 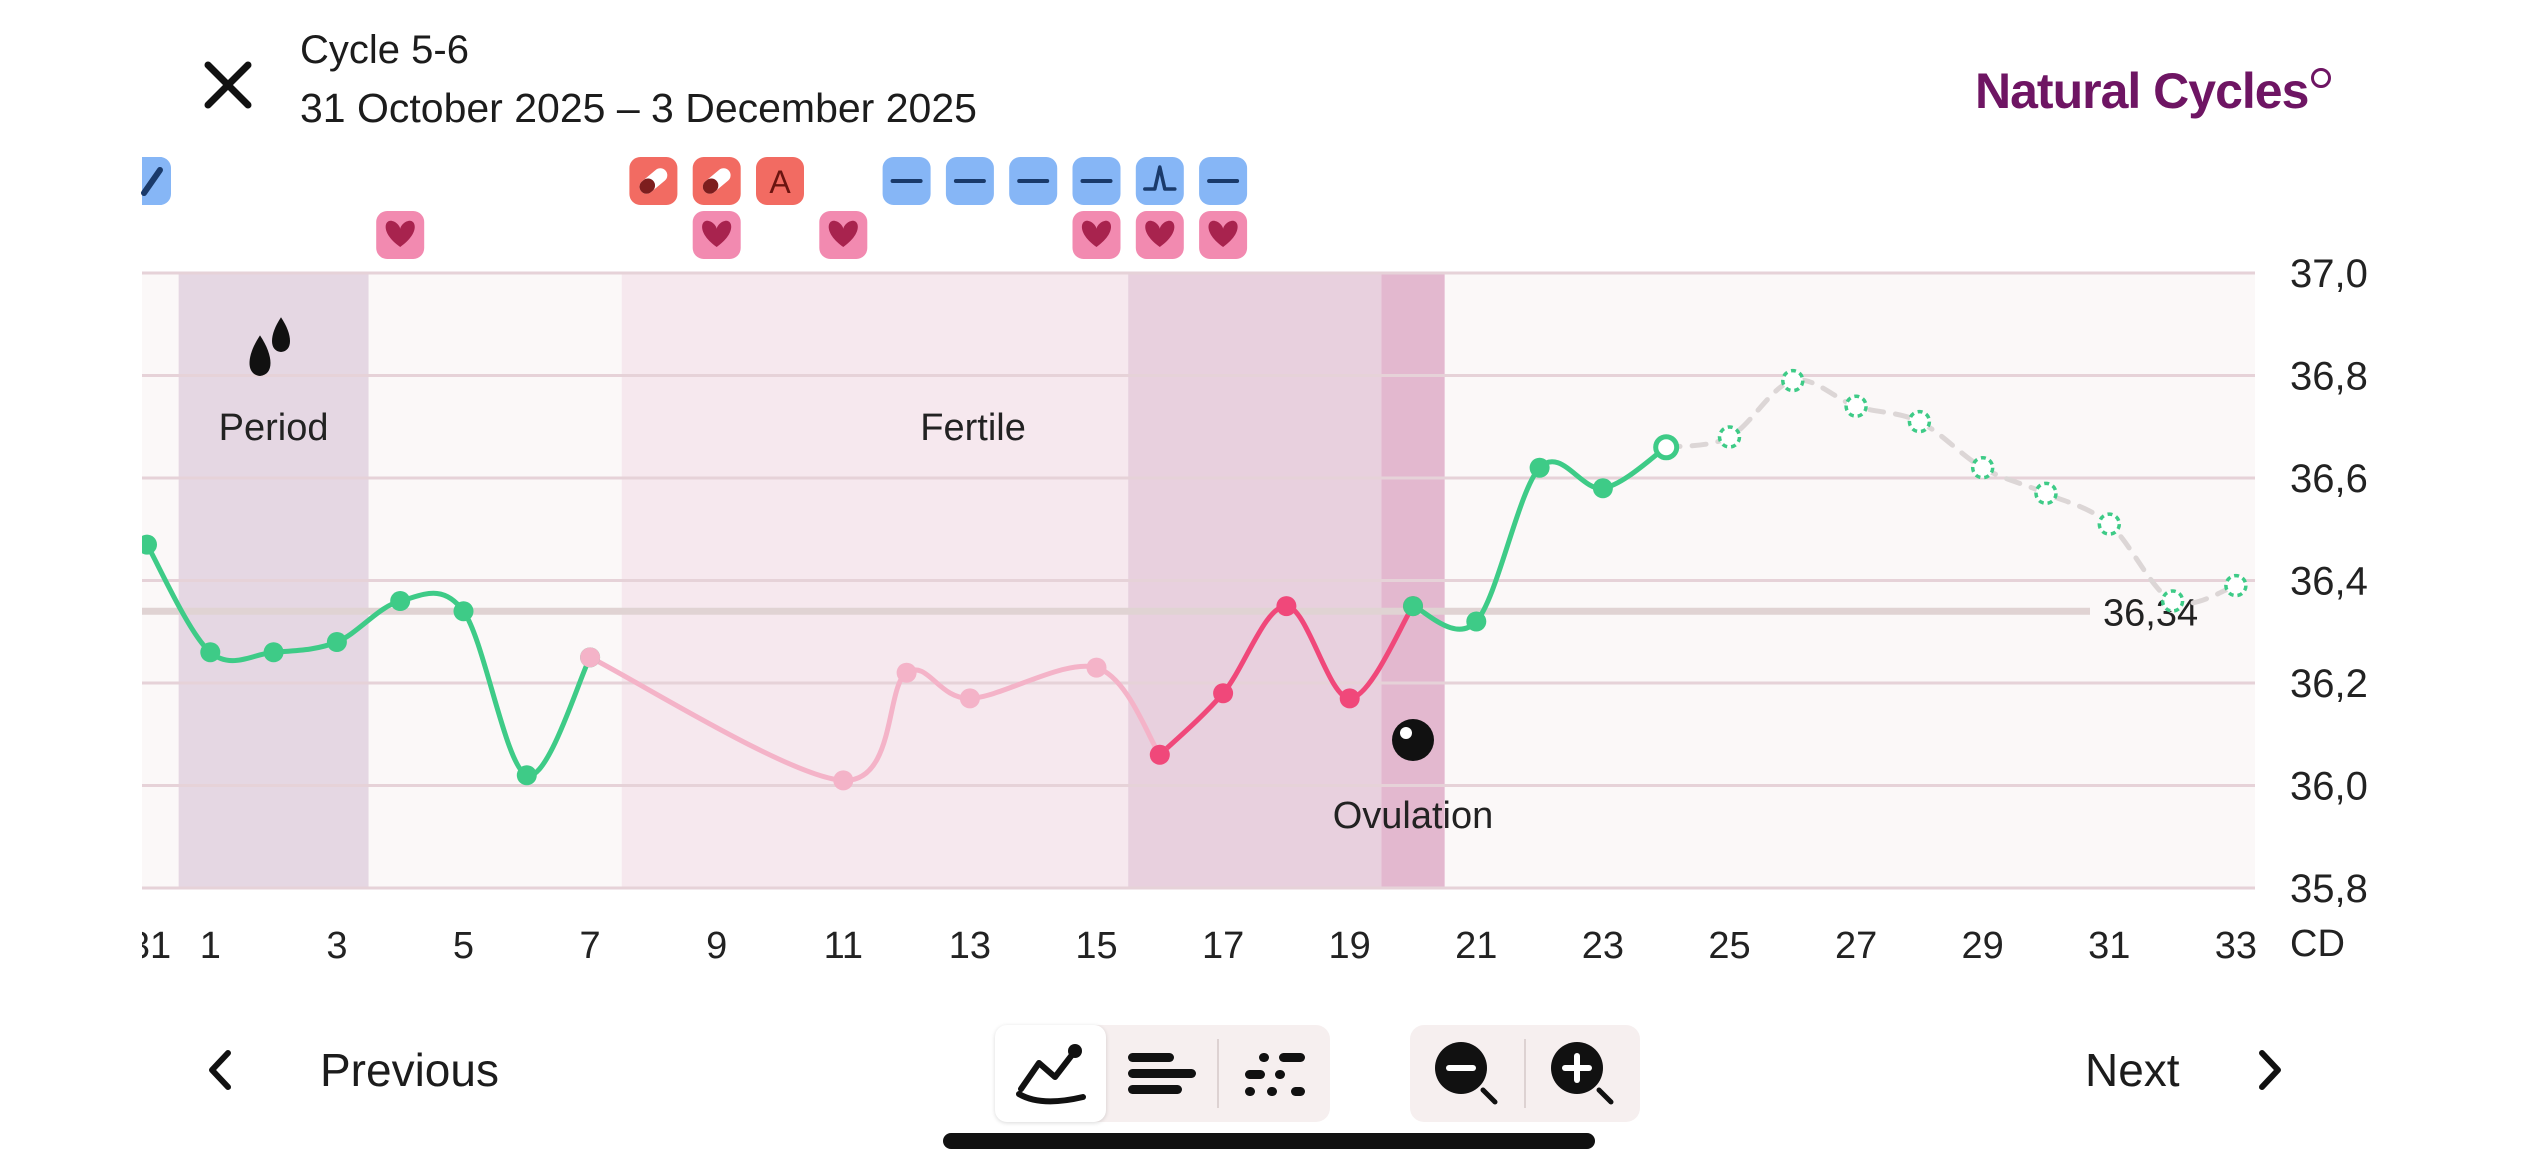 What do you see at coordinates (2150, 613) in the screenshot?
I see `coverline-label: 36,34` at bounding box center [2150, 613].